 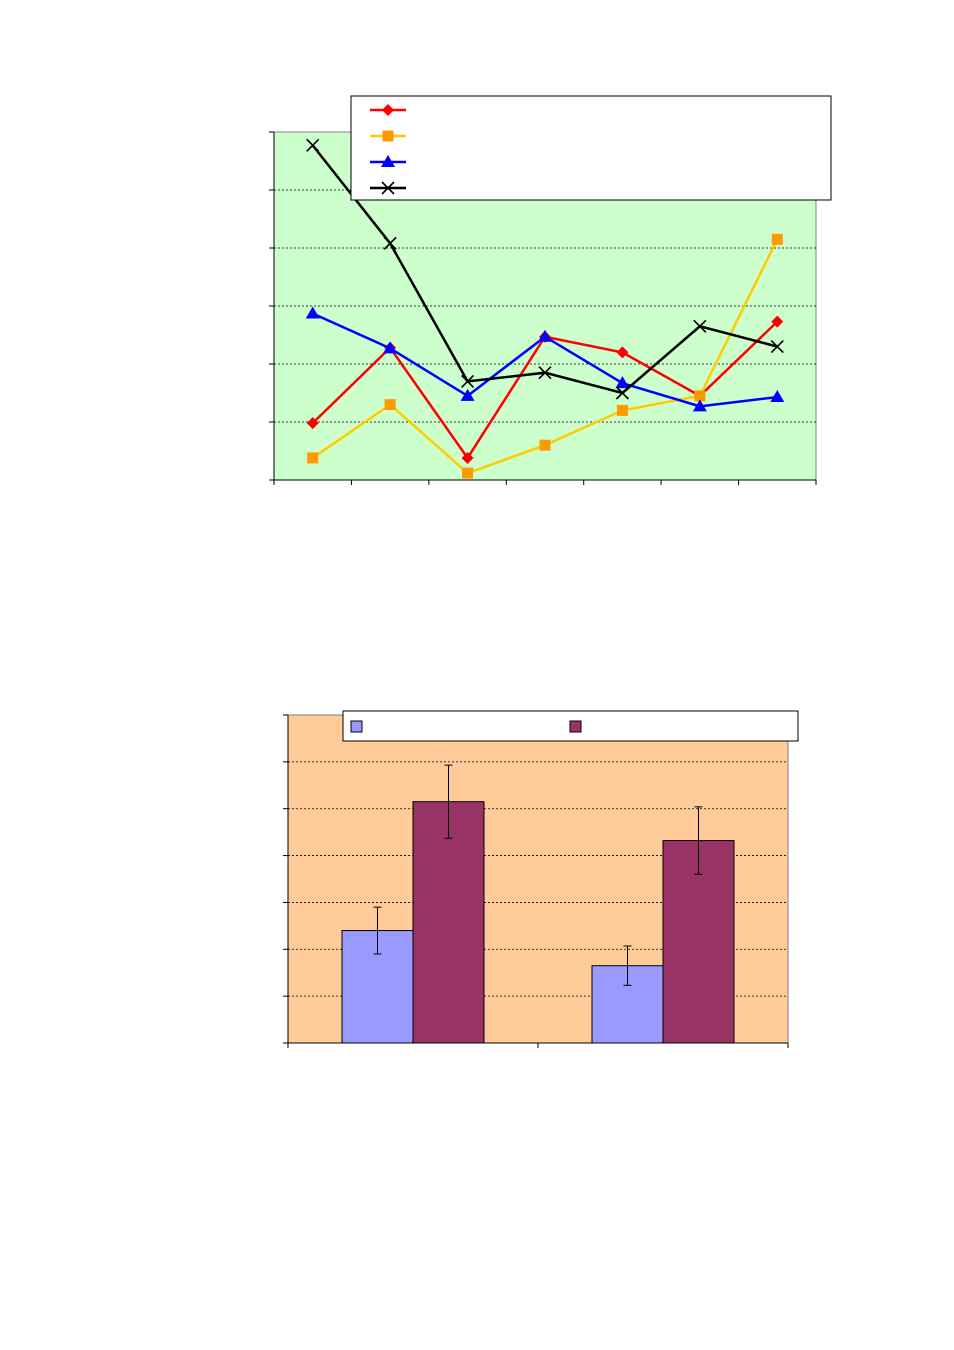 I want to click on line-legend-box, so click(x=591, y=148).